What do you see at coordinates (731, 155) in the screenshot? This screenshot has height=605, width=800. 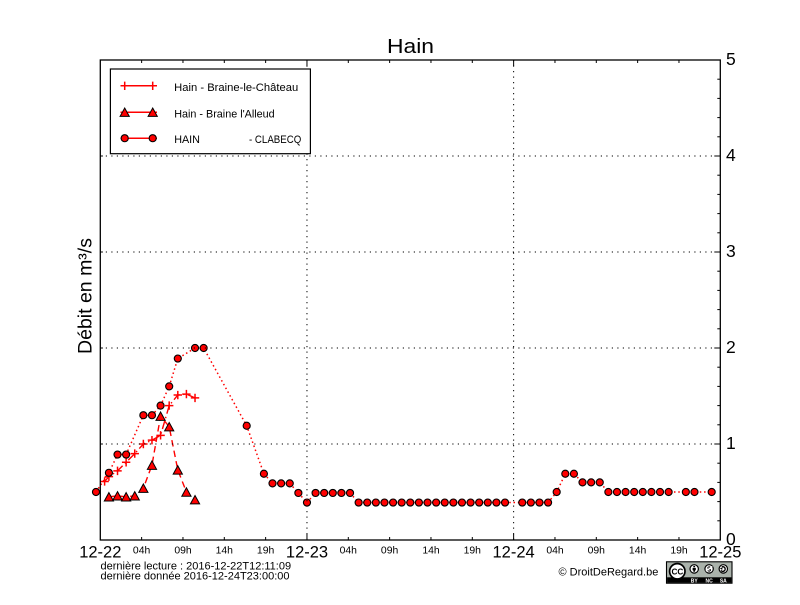 I see `svg-text: 4` at bounding box center [731, 155].